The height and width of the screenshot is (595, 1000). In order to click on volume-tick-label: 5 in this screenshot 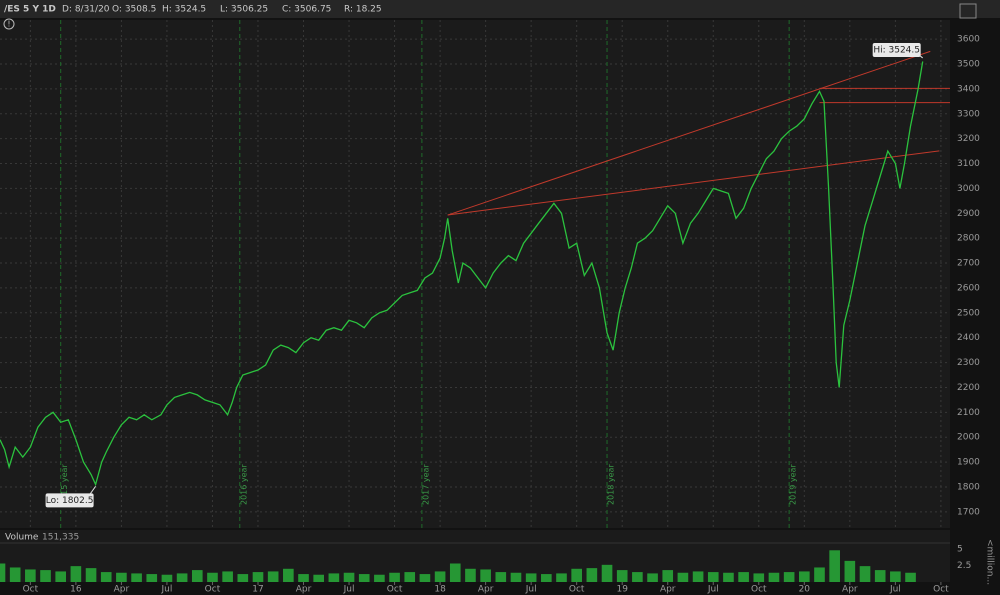, I will do `click(960, 549)`.